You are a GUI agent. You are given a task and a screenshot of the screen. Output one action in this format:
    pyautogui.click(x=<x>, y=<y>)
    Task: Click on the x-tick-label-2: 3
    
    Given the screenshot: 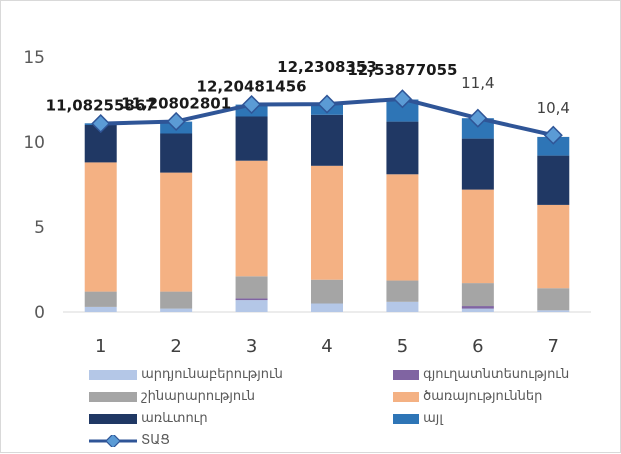 What is the action you would take?
    pyautogui.click(x=251, y=346)
    